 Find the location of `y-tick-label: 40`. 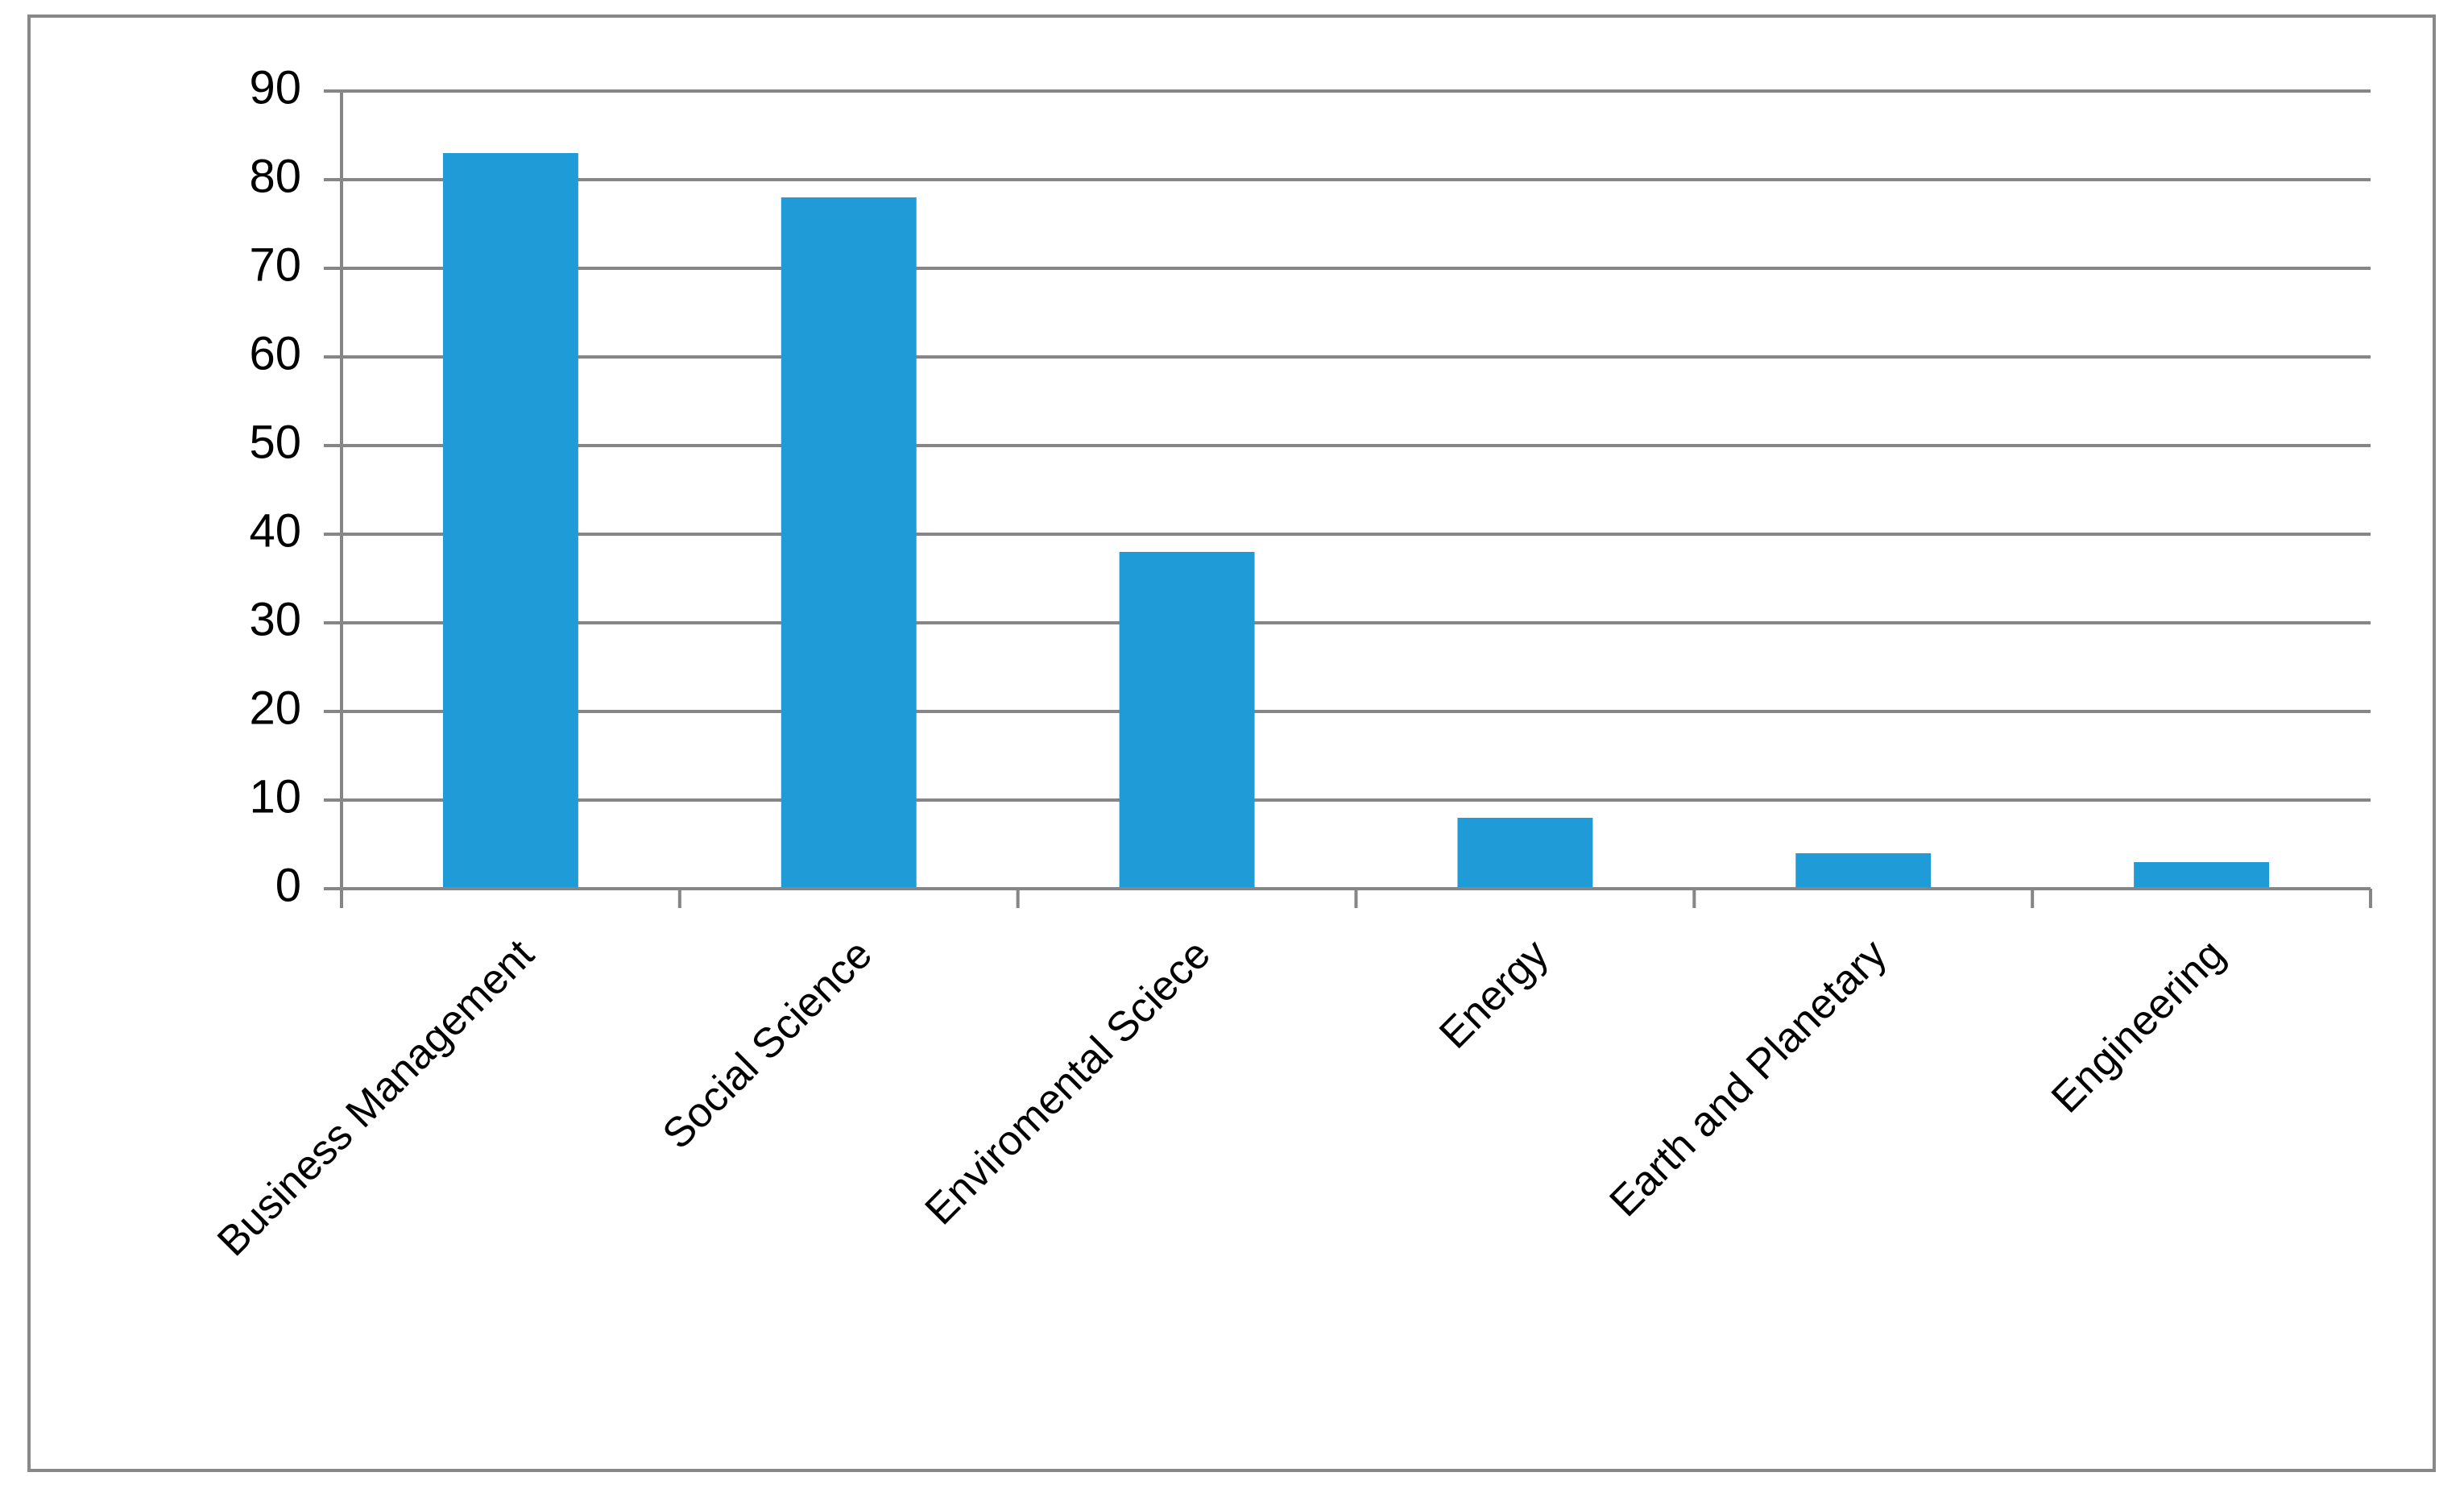

y-tick-label: 40 is located at coordinates (275, 531).